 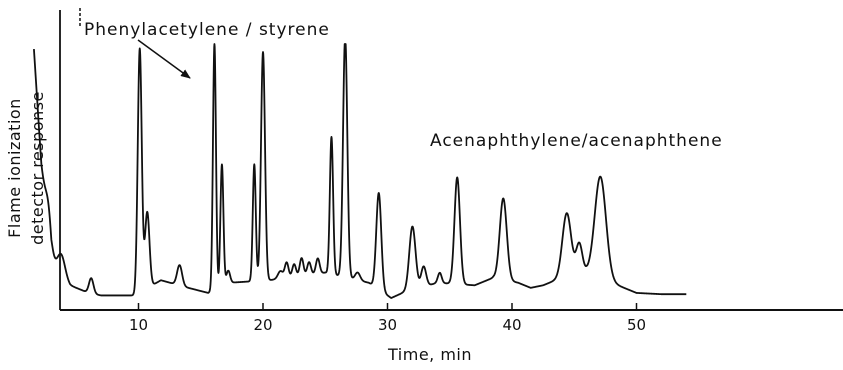 What do you see at coordinates (511, 325) in the screenshot?
I see `x-tick-label-40: 40` at bounding box center [511, 325].